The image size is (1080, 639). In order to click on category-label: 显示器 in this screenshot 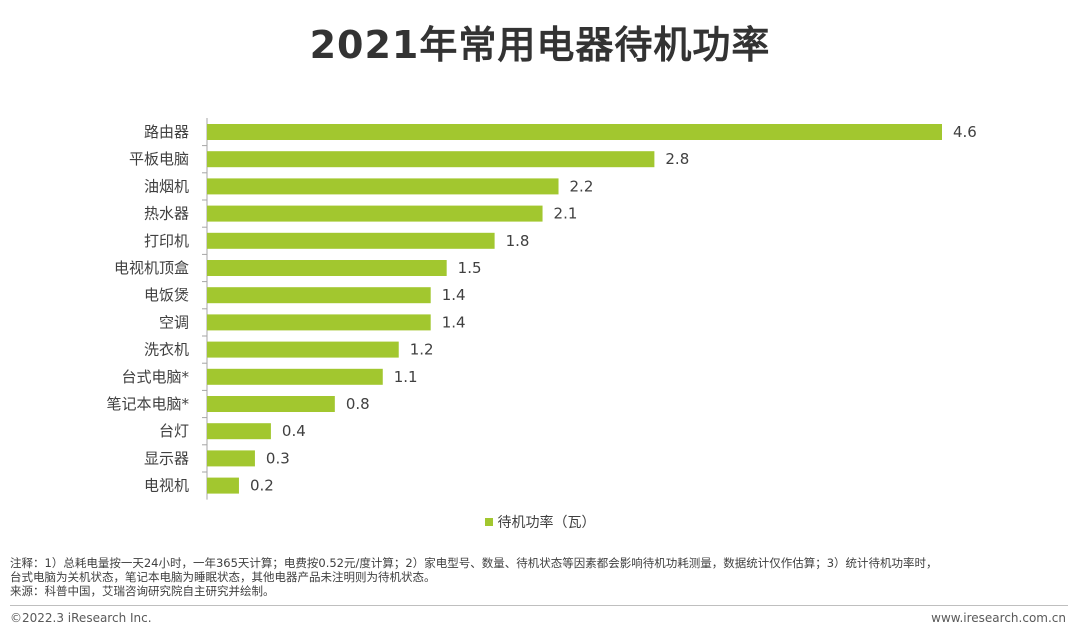, I will do `click(166, 458)`.